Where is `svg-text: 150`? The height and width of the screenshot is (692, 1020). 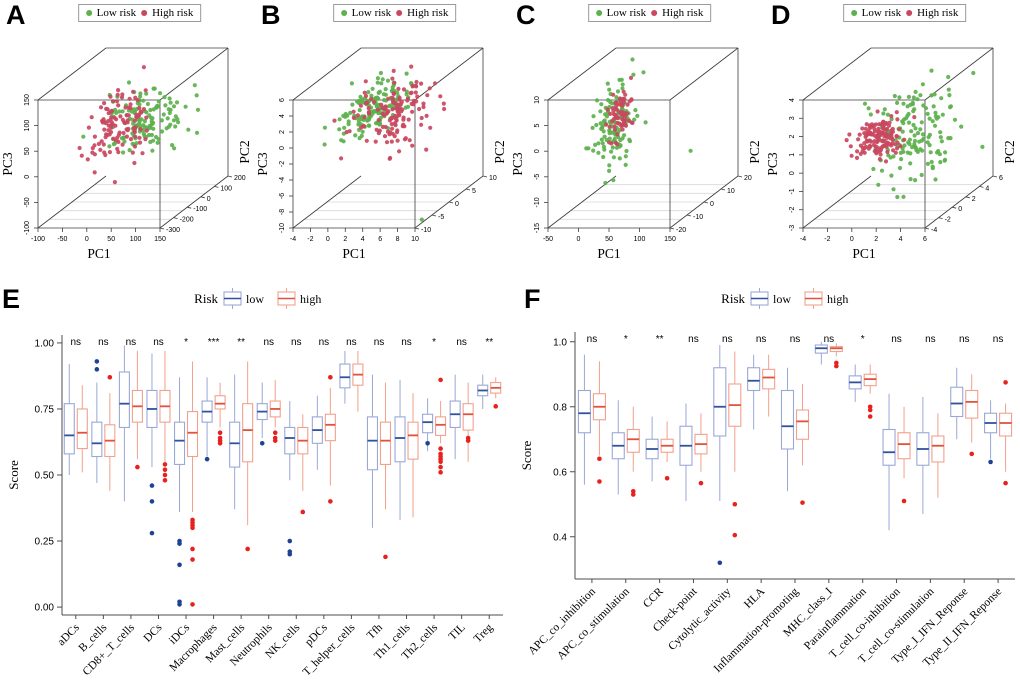 svg-text: 150 is located at coordinates (670, 239).